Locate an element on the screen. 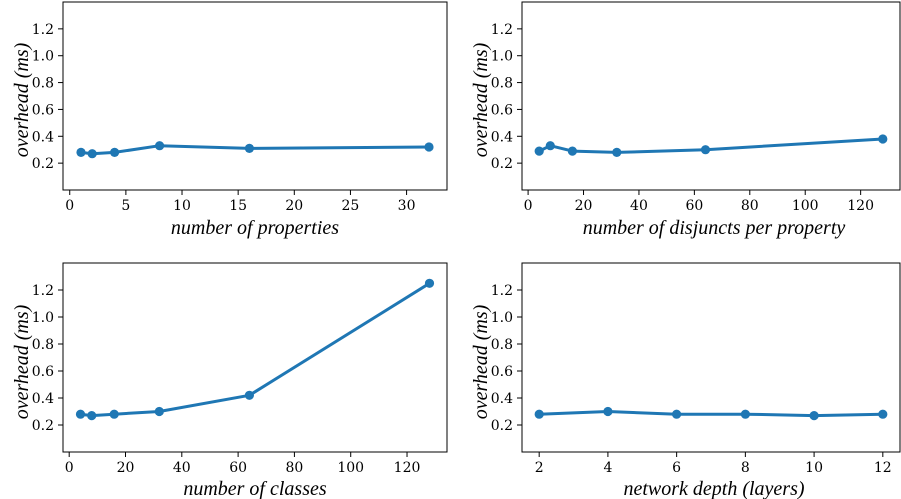 The image size is (901, 499). x-tick-label: 25 is located at coordinates (351, 206).